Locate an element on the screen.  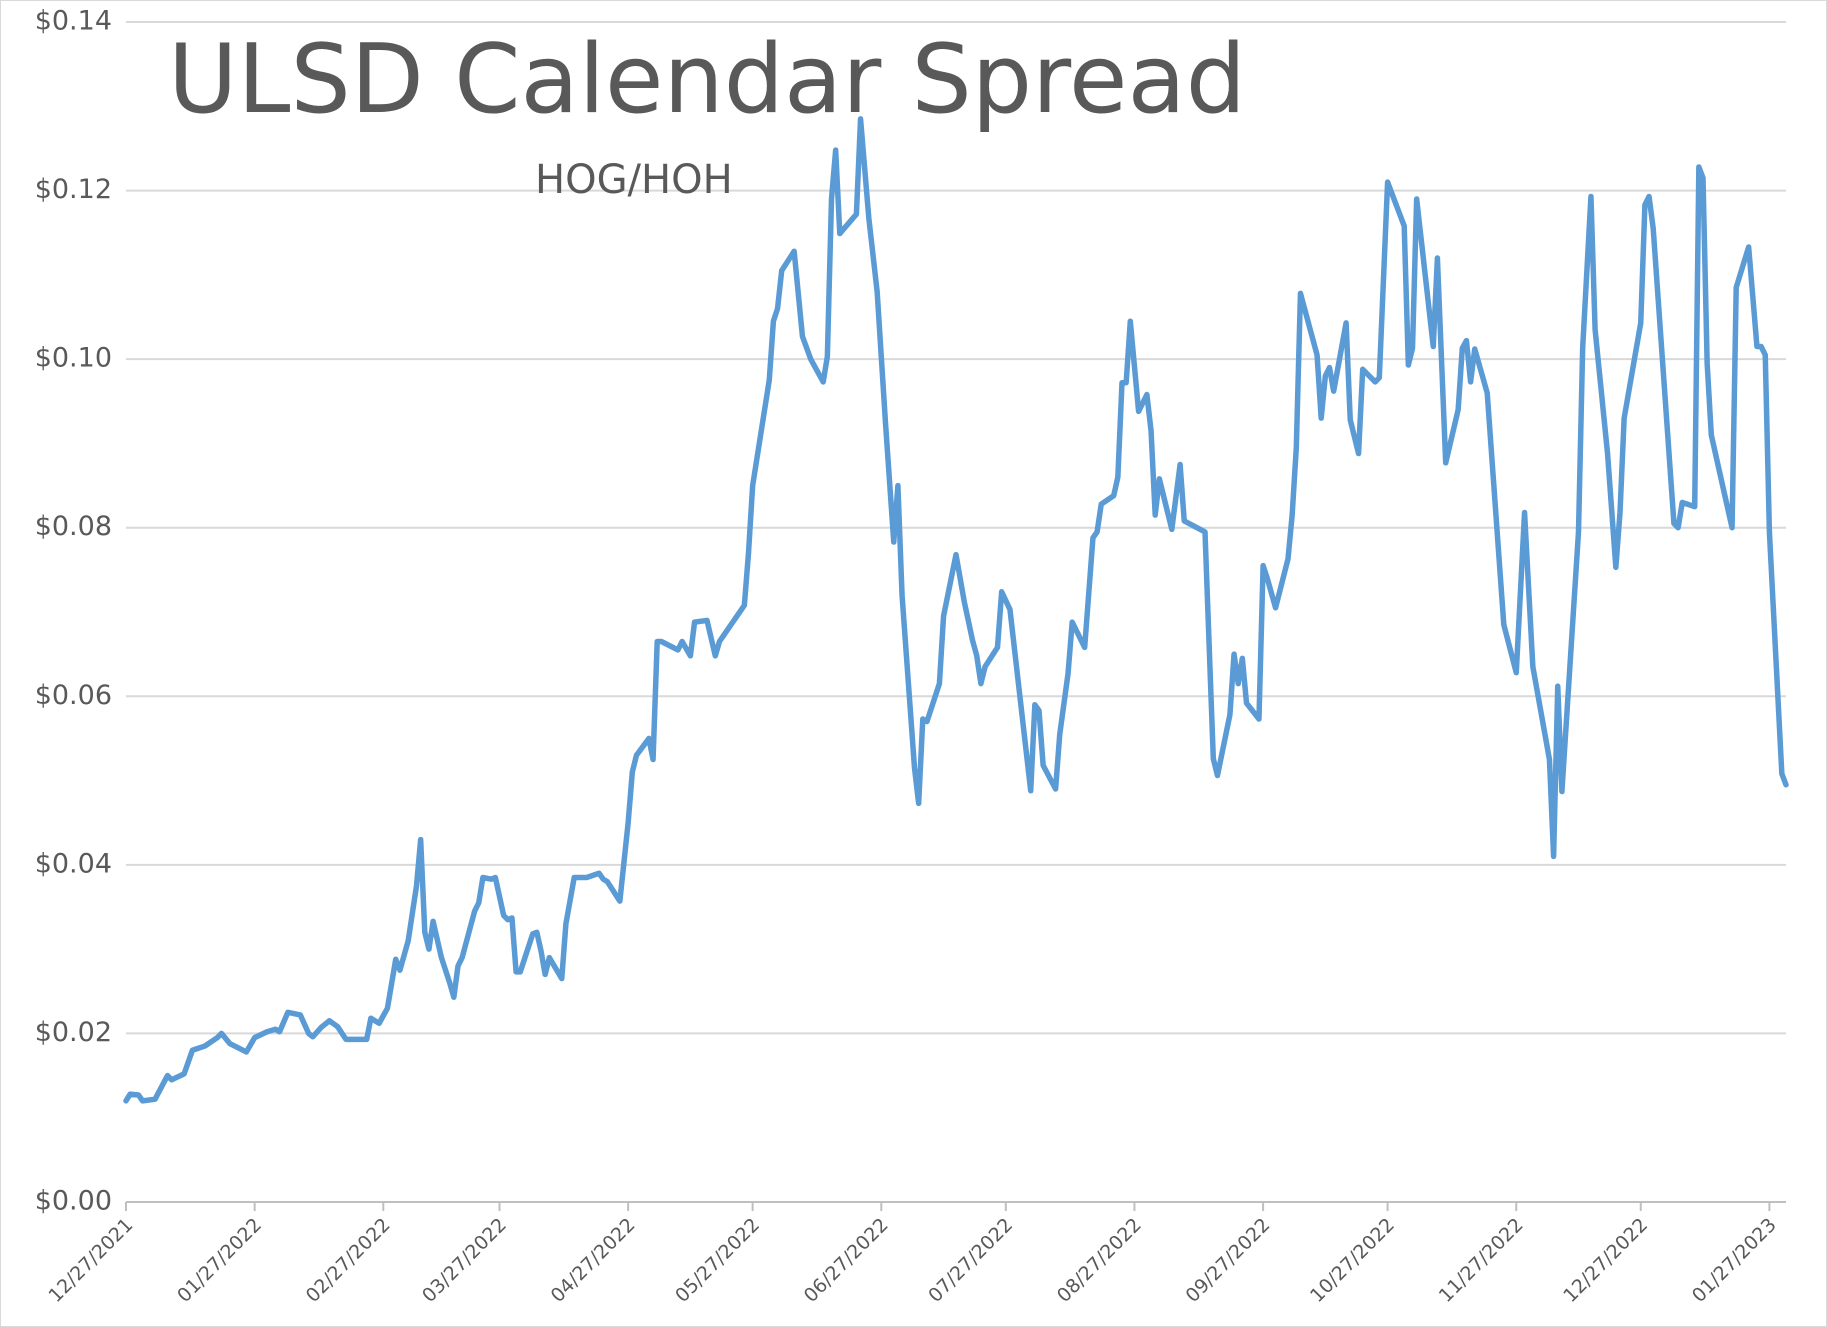
y-tick-label: $0.10 is located at coordinates (73, 358).